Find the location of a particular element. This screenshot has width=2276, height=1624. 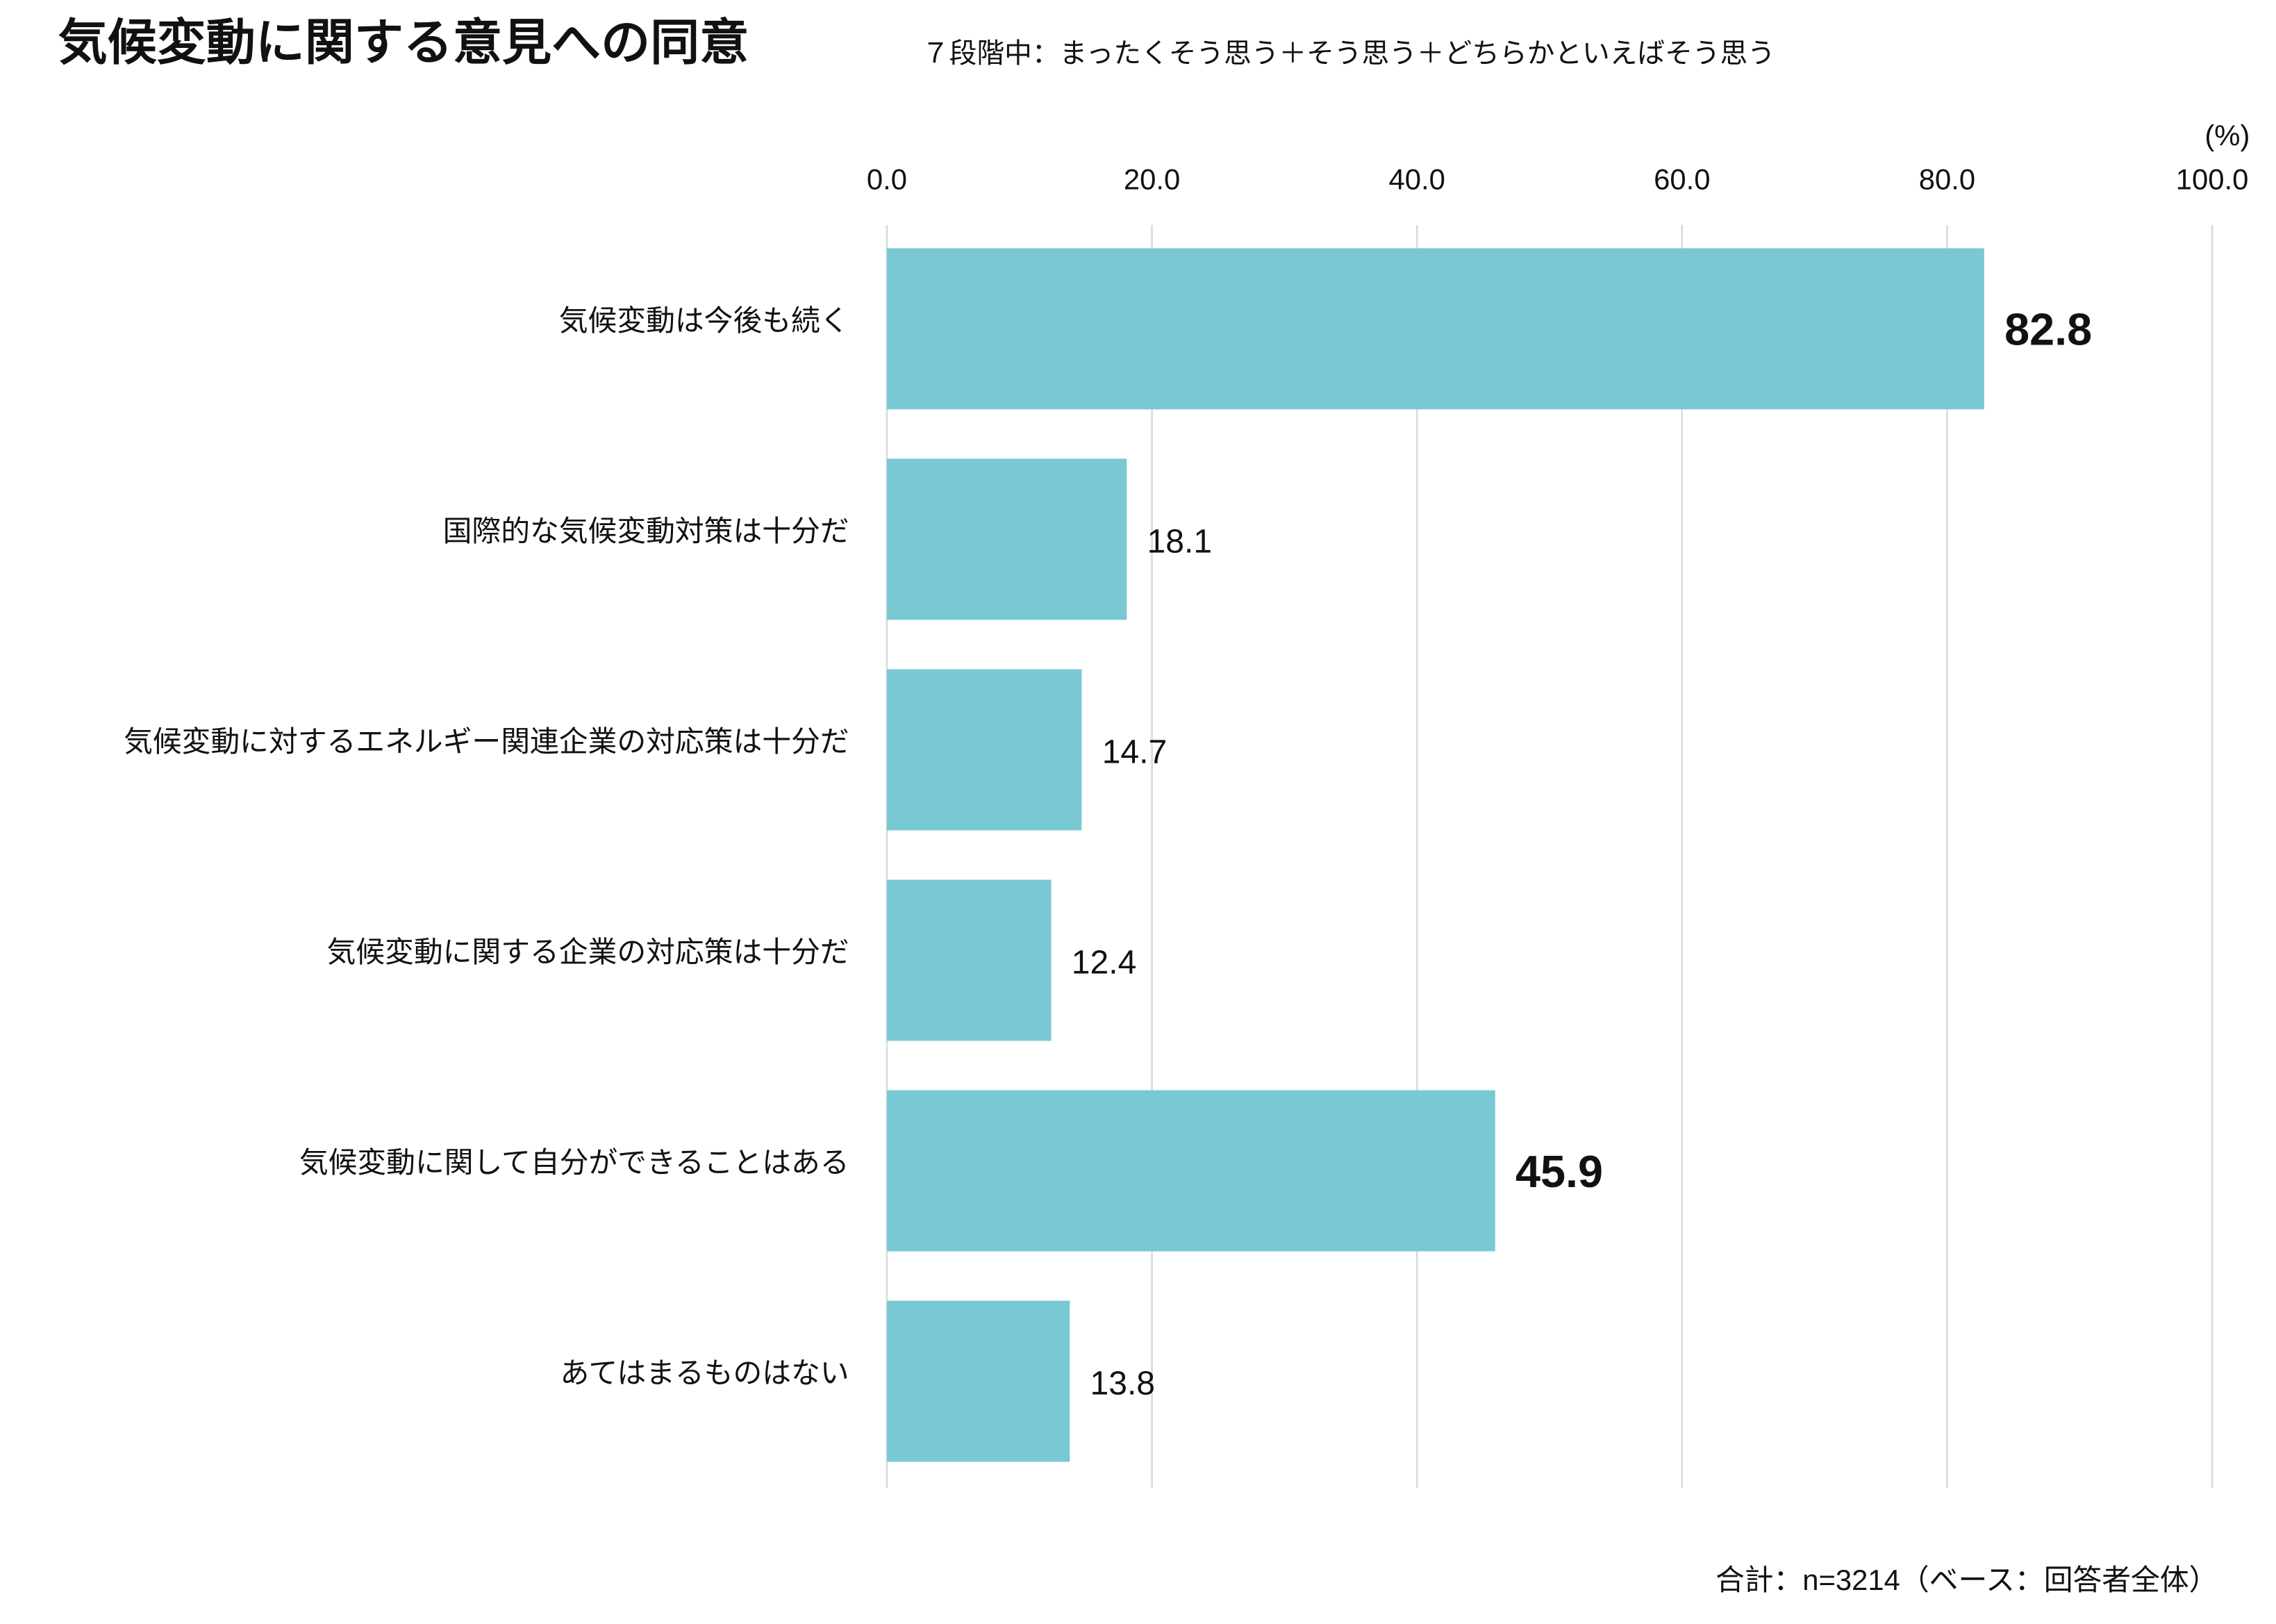

value-label: 18.1 is located at coordinates (1180, 541).